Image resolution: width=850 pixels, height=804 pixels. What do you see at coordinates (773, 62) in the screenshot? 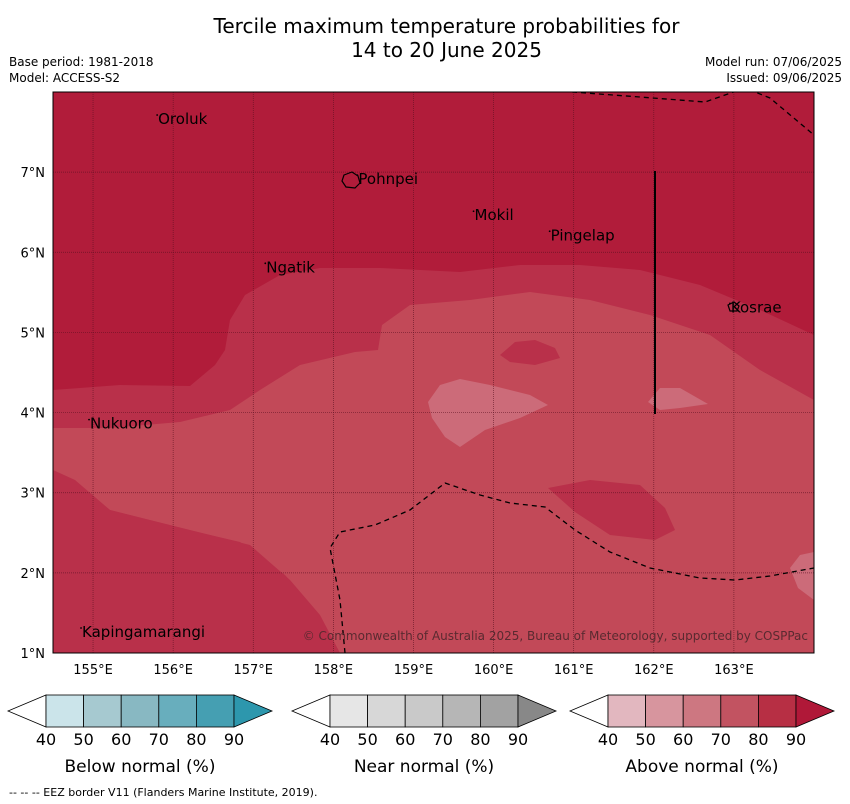
I see `model-run: Model run: 07/06/2025` at bounding box center [773, 62].